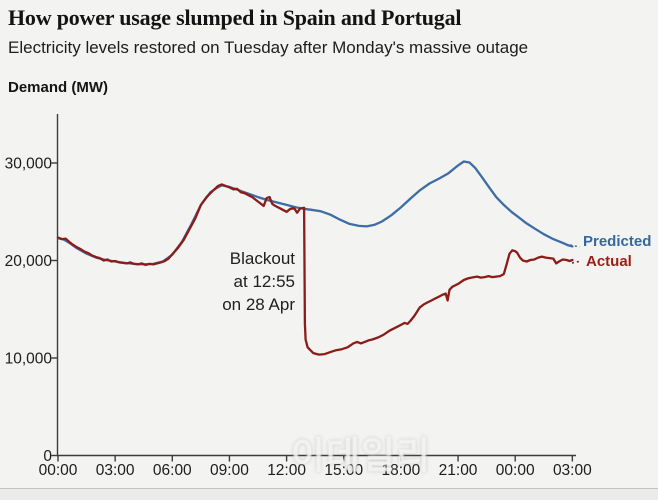 Image resolution: width=658 pixels, height=500 pixels. What do you see at coordinates (458, 470) in the screenshot?
I see `x-tick-label: 21:00` at bounding box center [458, 470].